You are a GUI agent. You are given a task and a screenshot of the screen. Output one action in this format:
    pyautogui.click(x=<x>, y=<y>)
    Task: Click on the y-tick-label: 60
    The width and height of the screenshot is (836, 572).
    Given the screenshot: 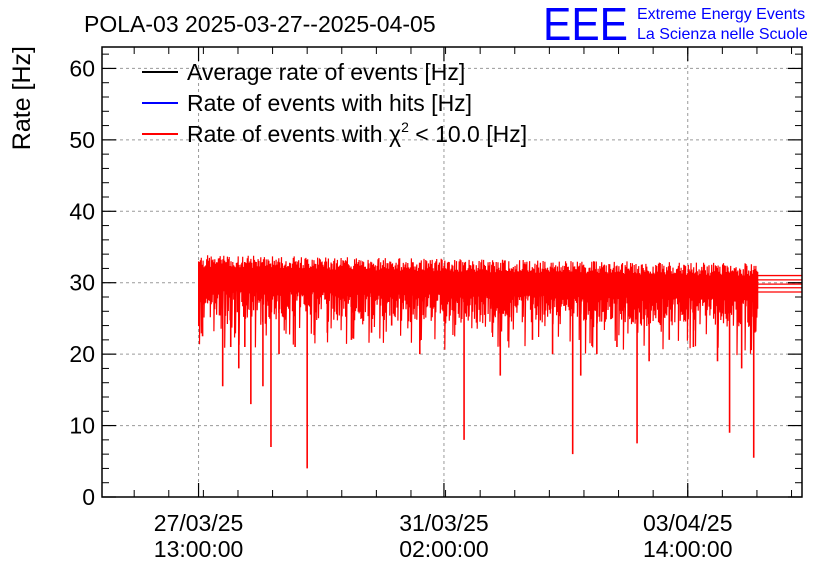 What is the action you would take?
    pyautogui.click(x=82, y=68)
    